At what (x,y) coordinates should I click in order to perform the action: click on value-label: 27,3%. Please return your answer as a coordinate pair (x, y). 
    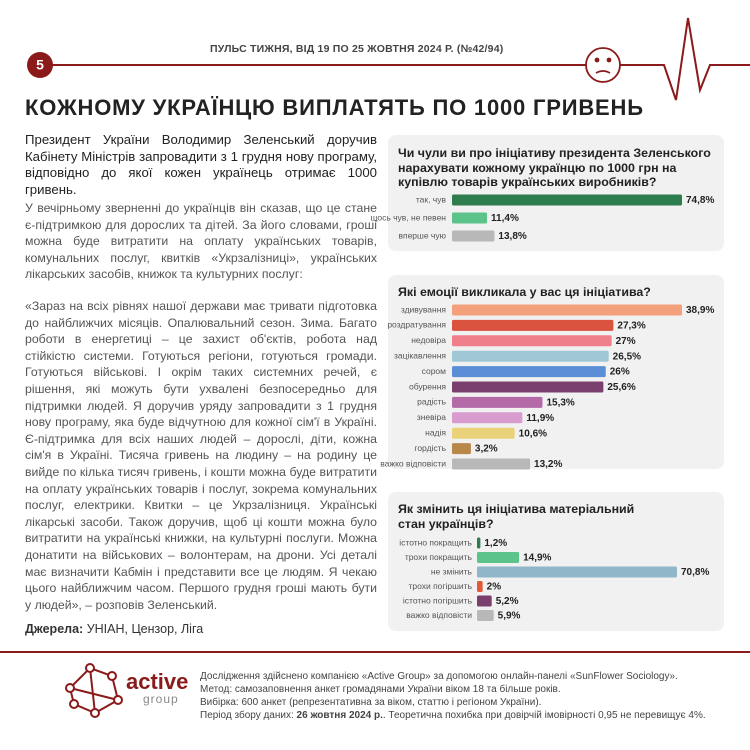
    Looking at the image, I should click on (631, 326).